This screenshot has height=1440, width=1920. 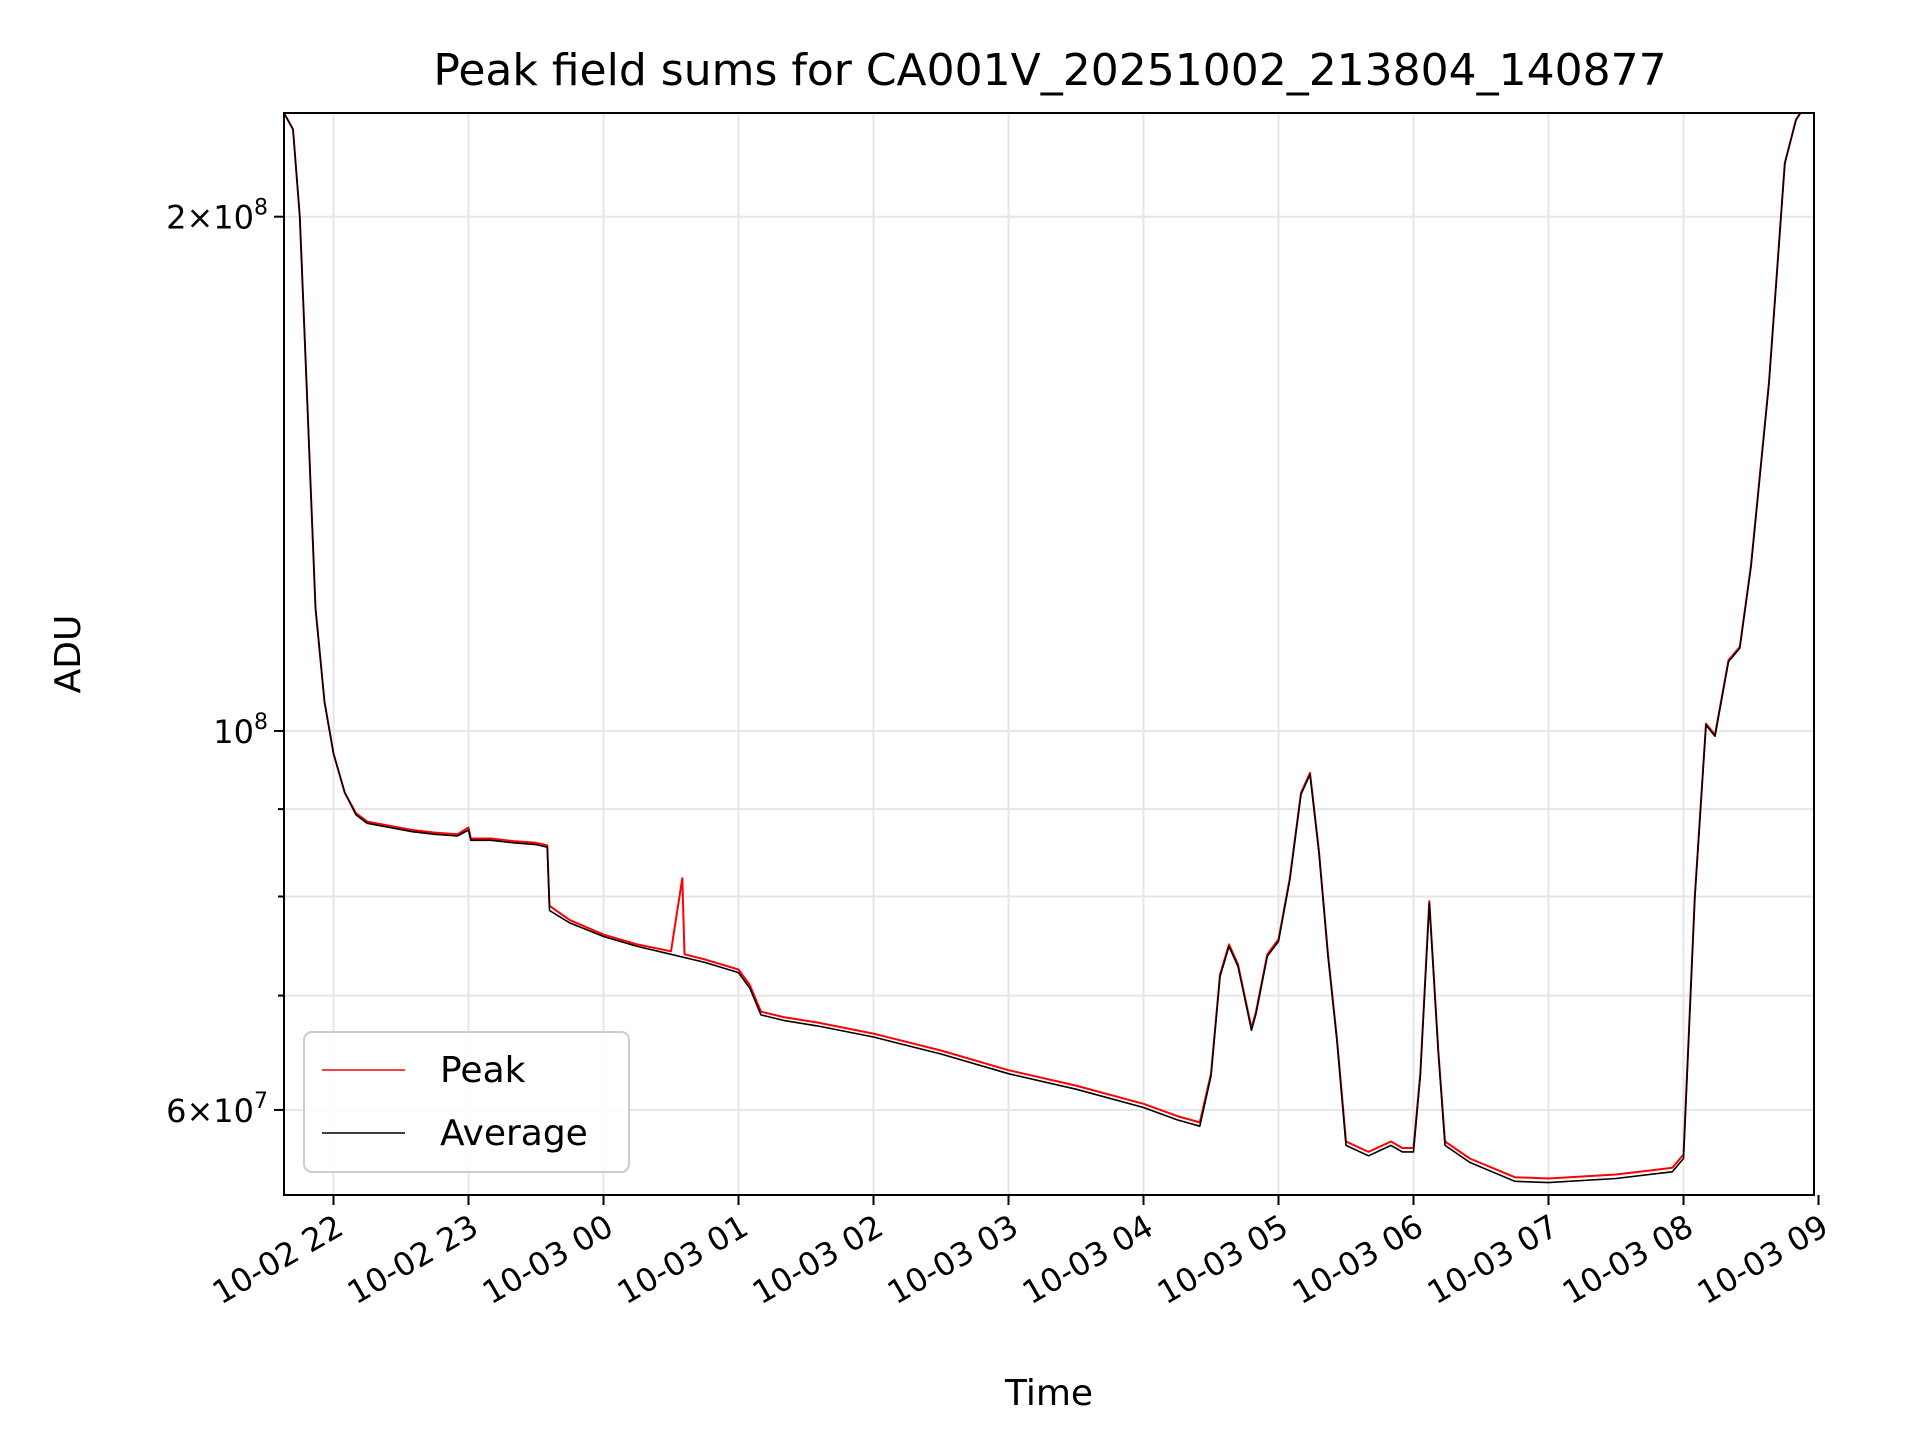 I want to click on y-tick-label: 6×107, so click(x=217, y=1109).